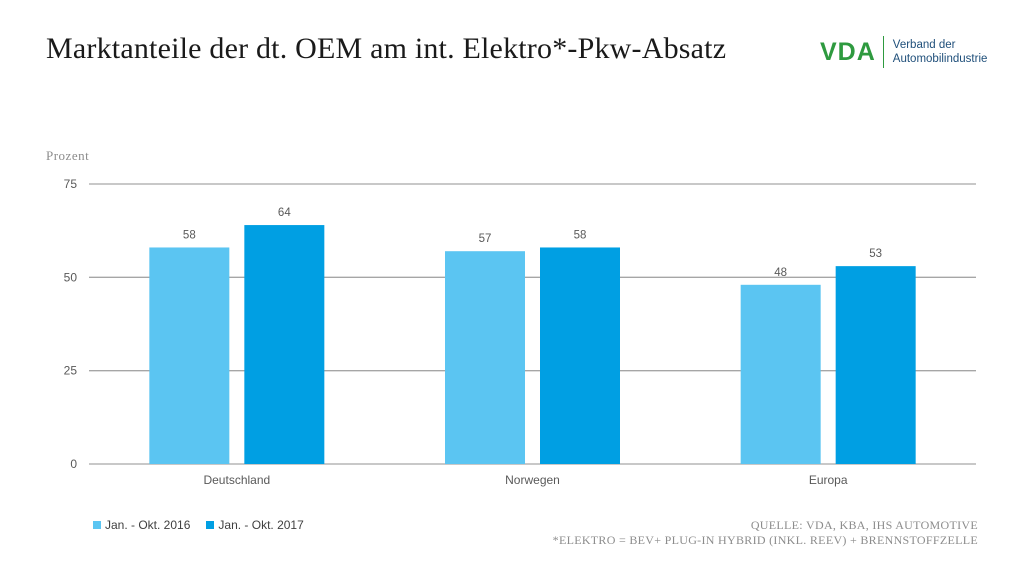 Image resolution: width=1024 pixels, height=576 pixels. What do you see at coordinates (940, 59) in the screenshot?
I see `logo-text-line2: Automobilindustrie` at bounding box center [940, 59].